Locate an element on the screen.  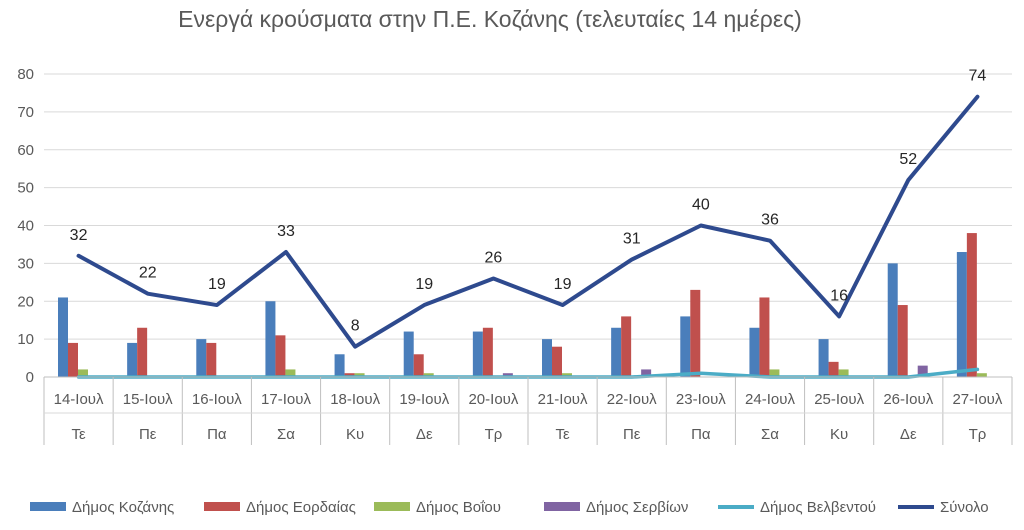
y-tick-label: 20 is located at coordinates (25, 301).